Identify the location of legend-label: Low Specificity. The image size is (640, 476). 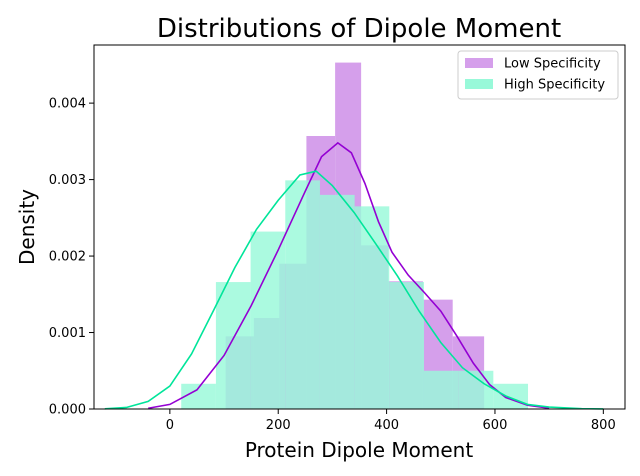
(552, 64).